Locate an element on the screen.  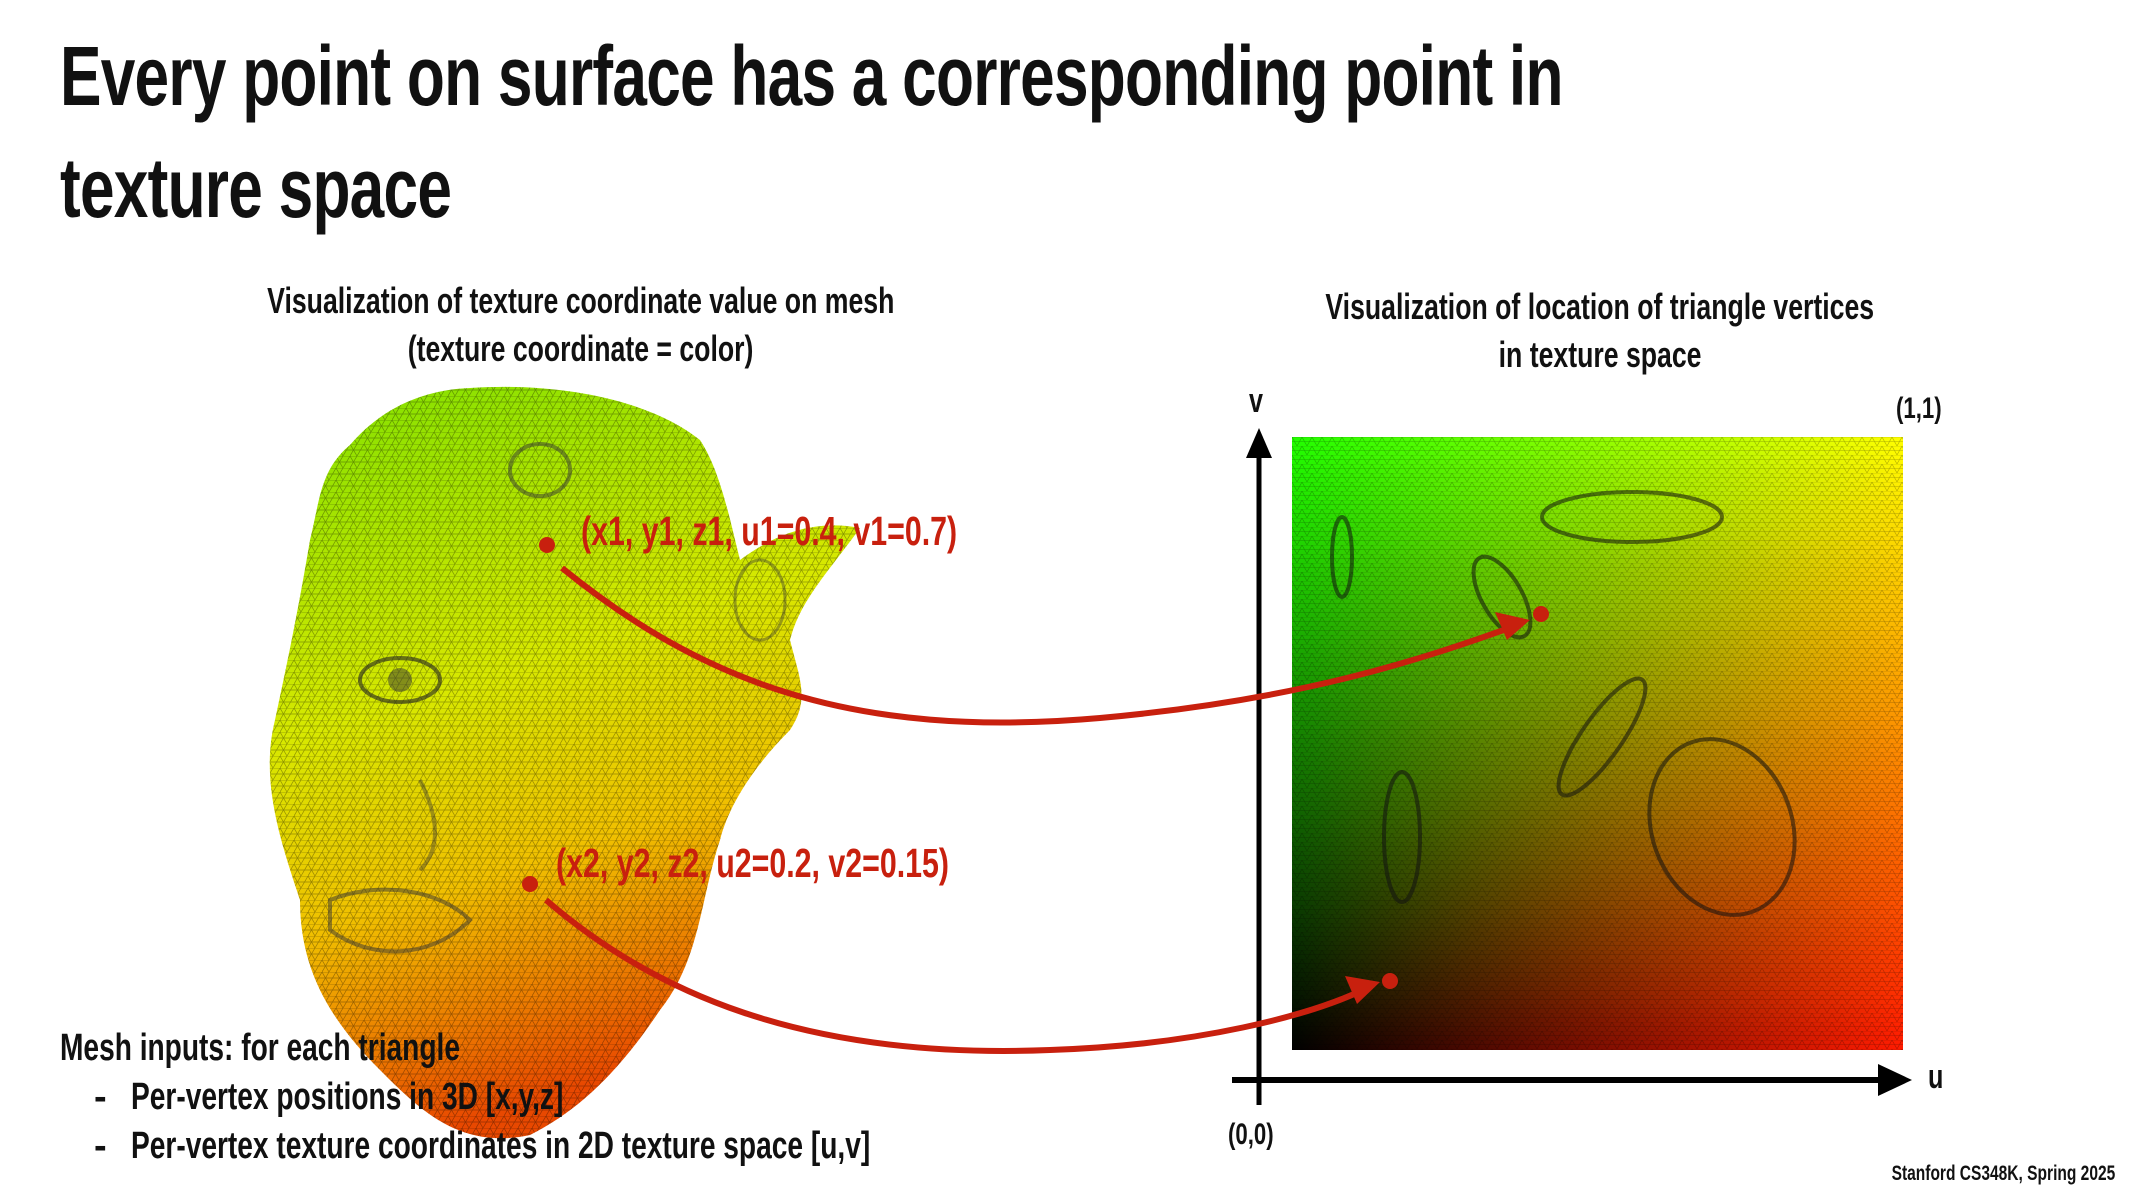
v-axis-label: v is located at coordinates (1256, 401).